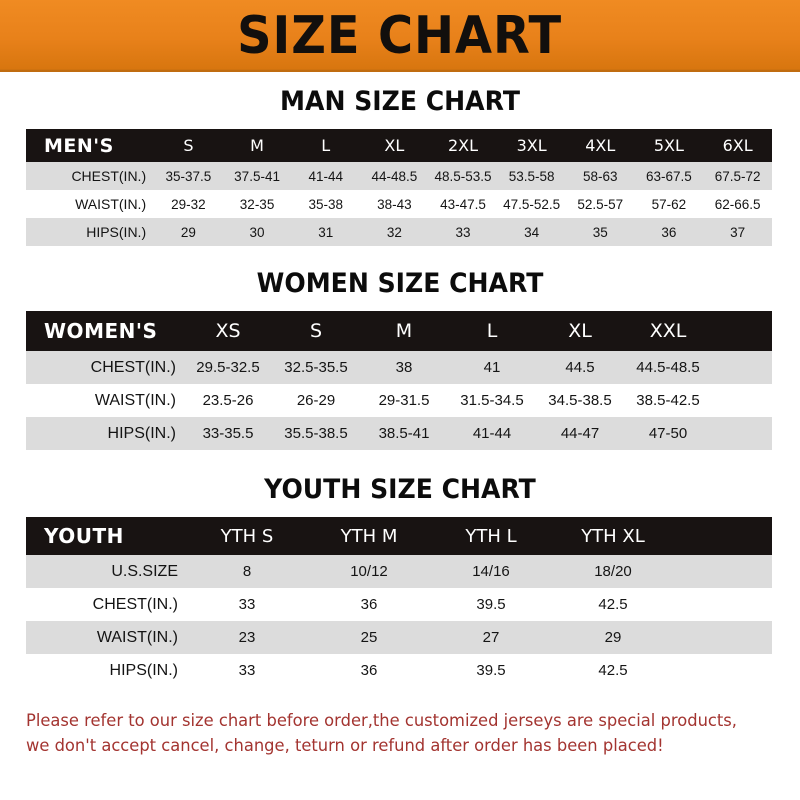 Image resolution: width=800 pixels, height=800 pixels. Describe the element at coordinates (404, 433) in the screenshot. I see `women-cell-2-2: 38.5-41` at that location.